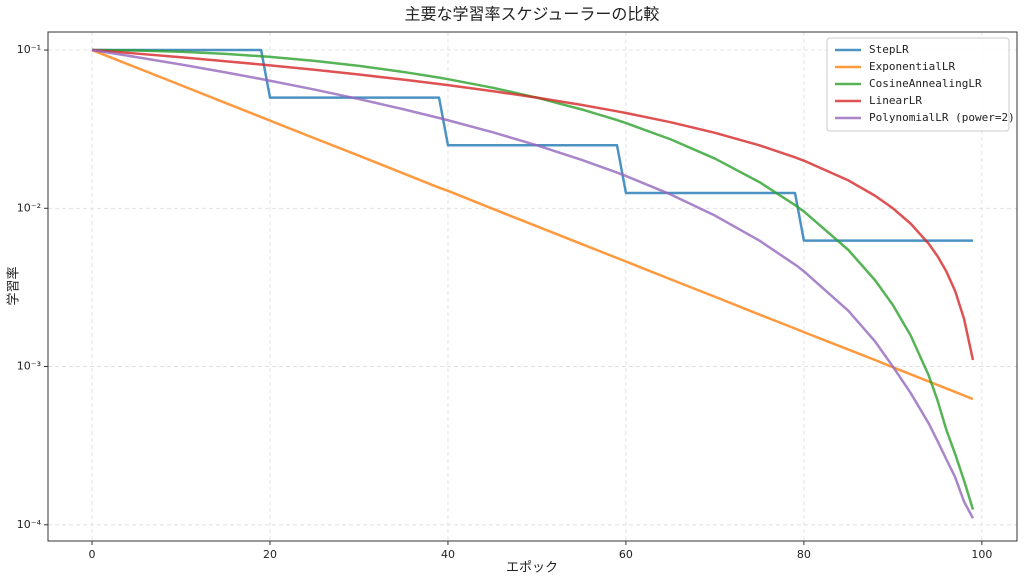 The image size is (1024, 582). Describe the element at coordinates (942, 117) in the screenshot. I see `legend-label: PolynomialLR (power=2)` at that location.